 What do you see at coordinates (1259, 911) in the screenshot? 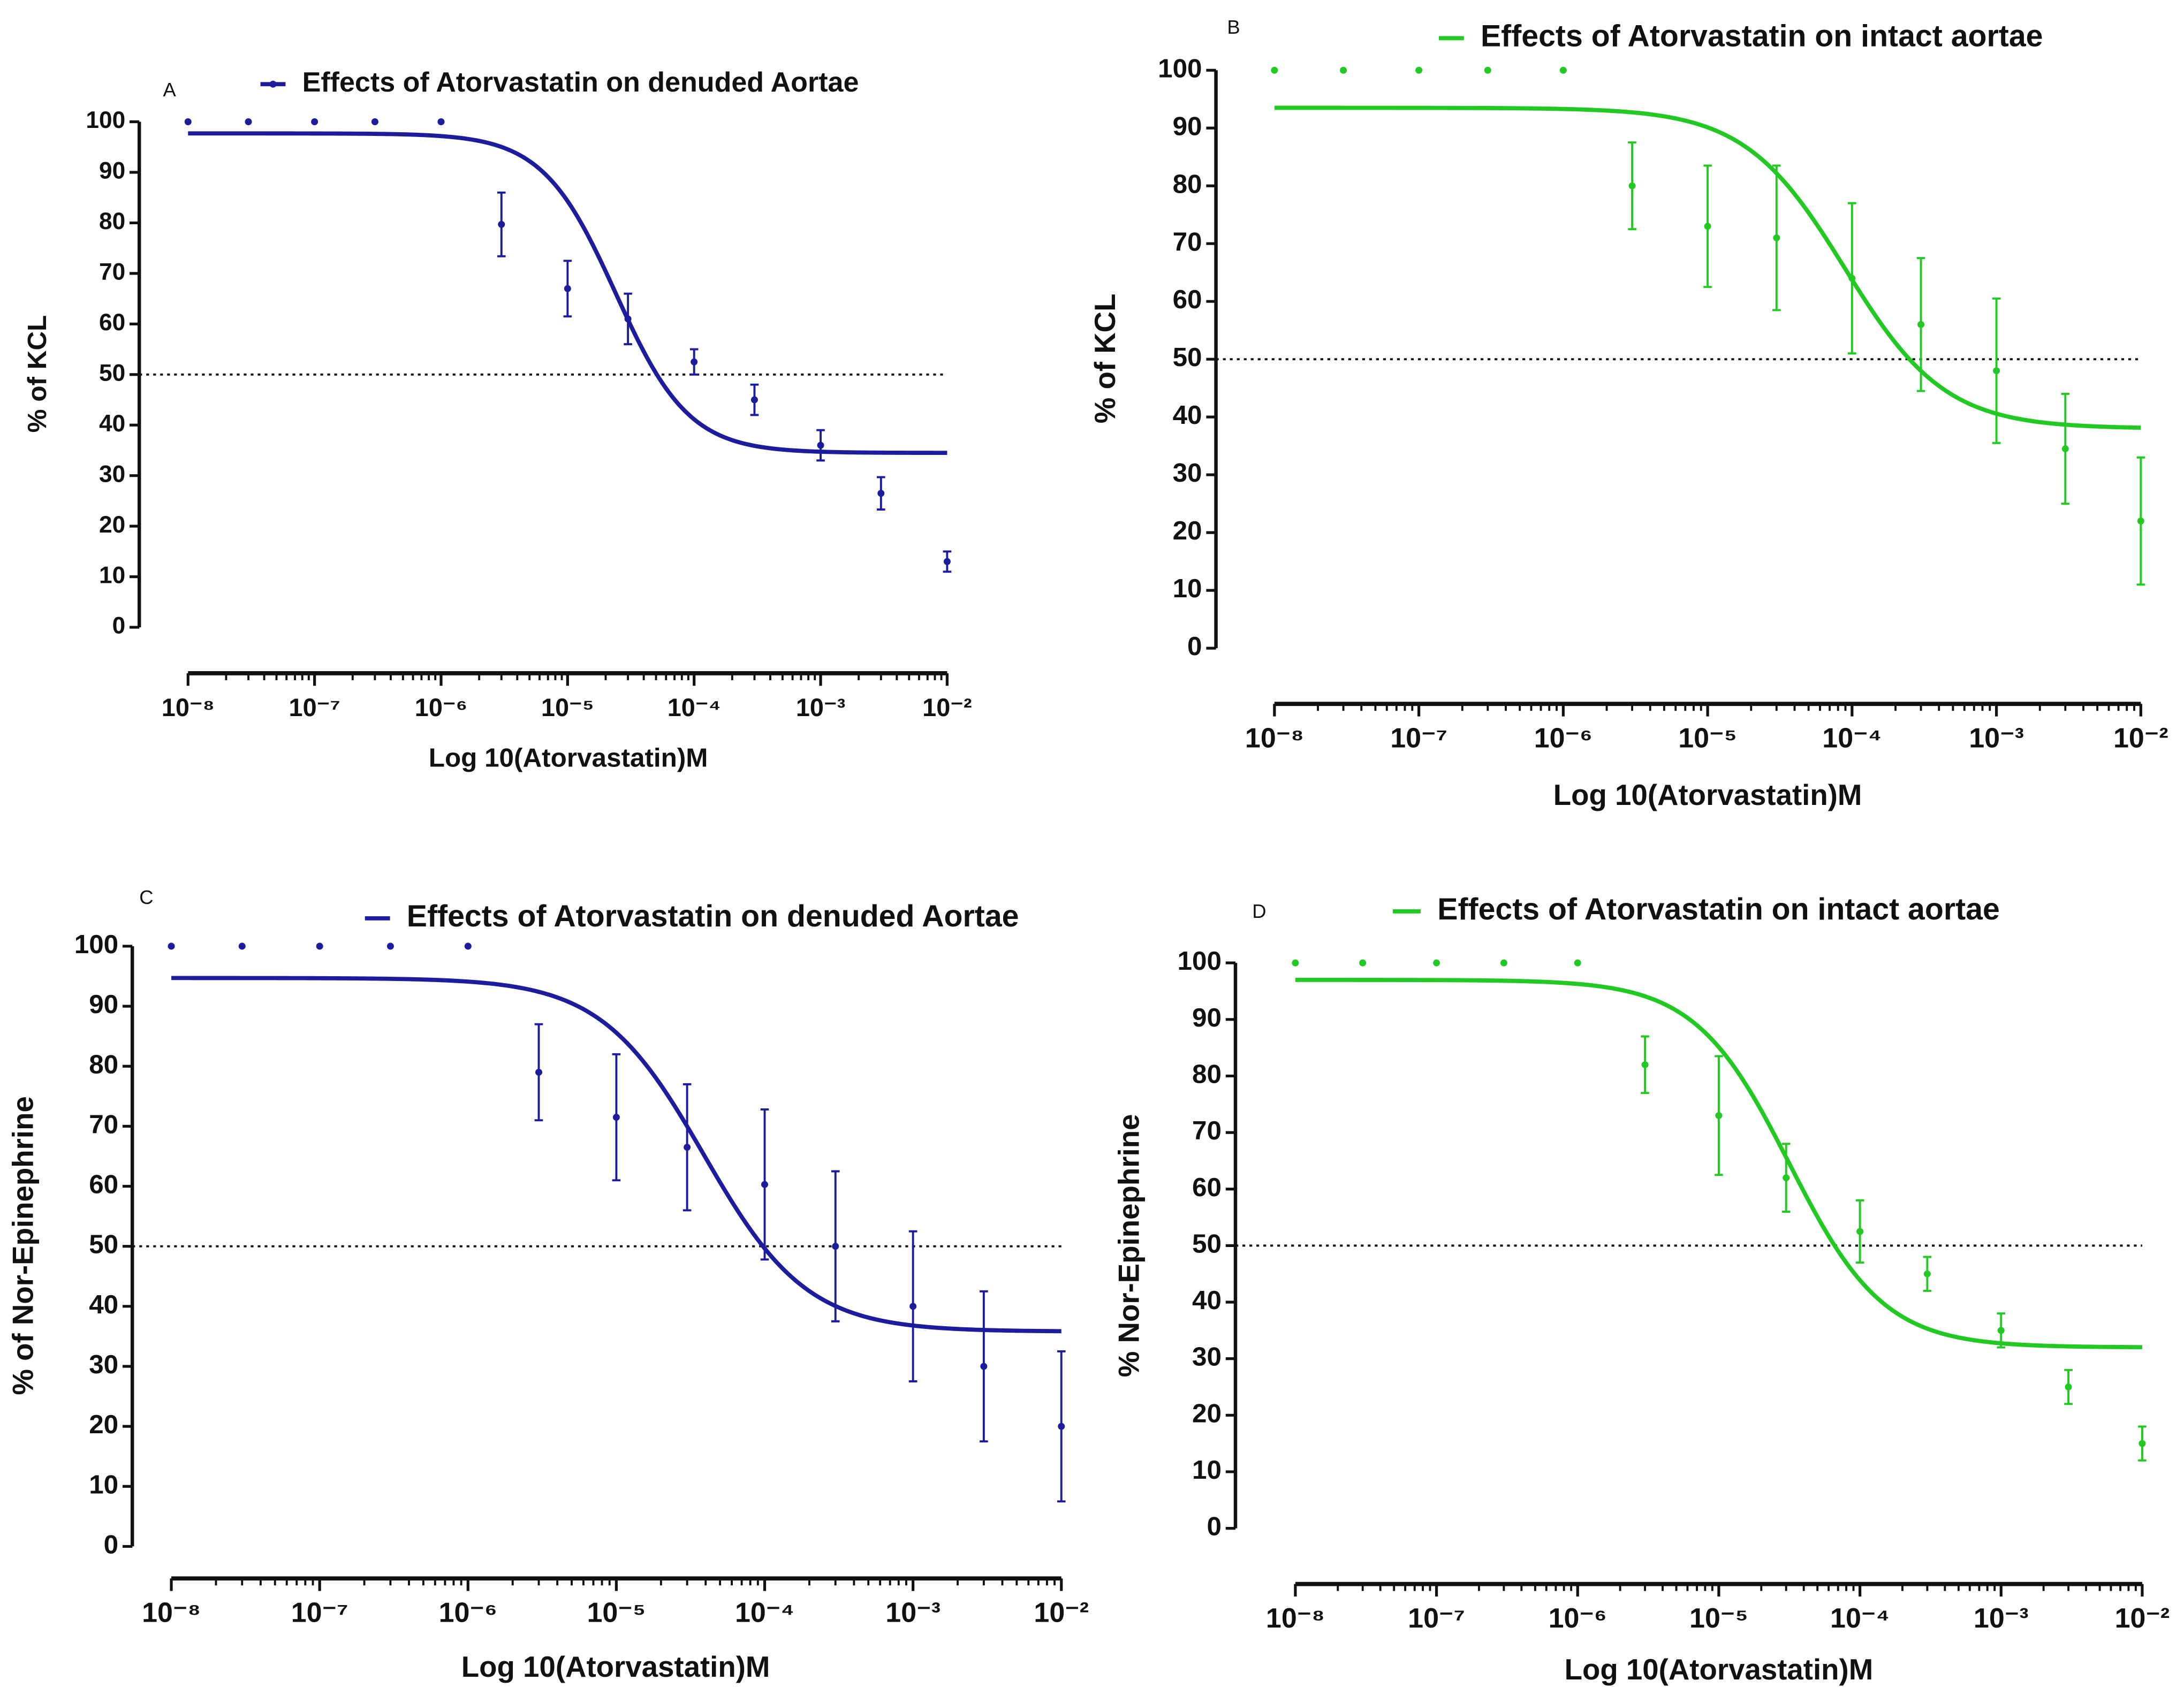
I see `panel-letter: D` at bounding box center [1259, 911].